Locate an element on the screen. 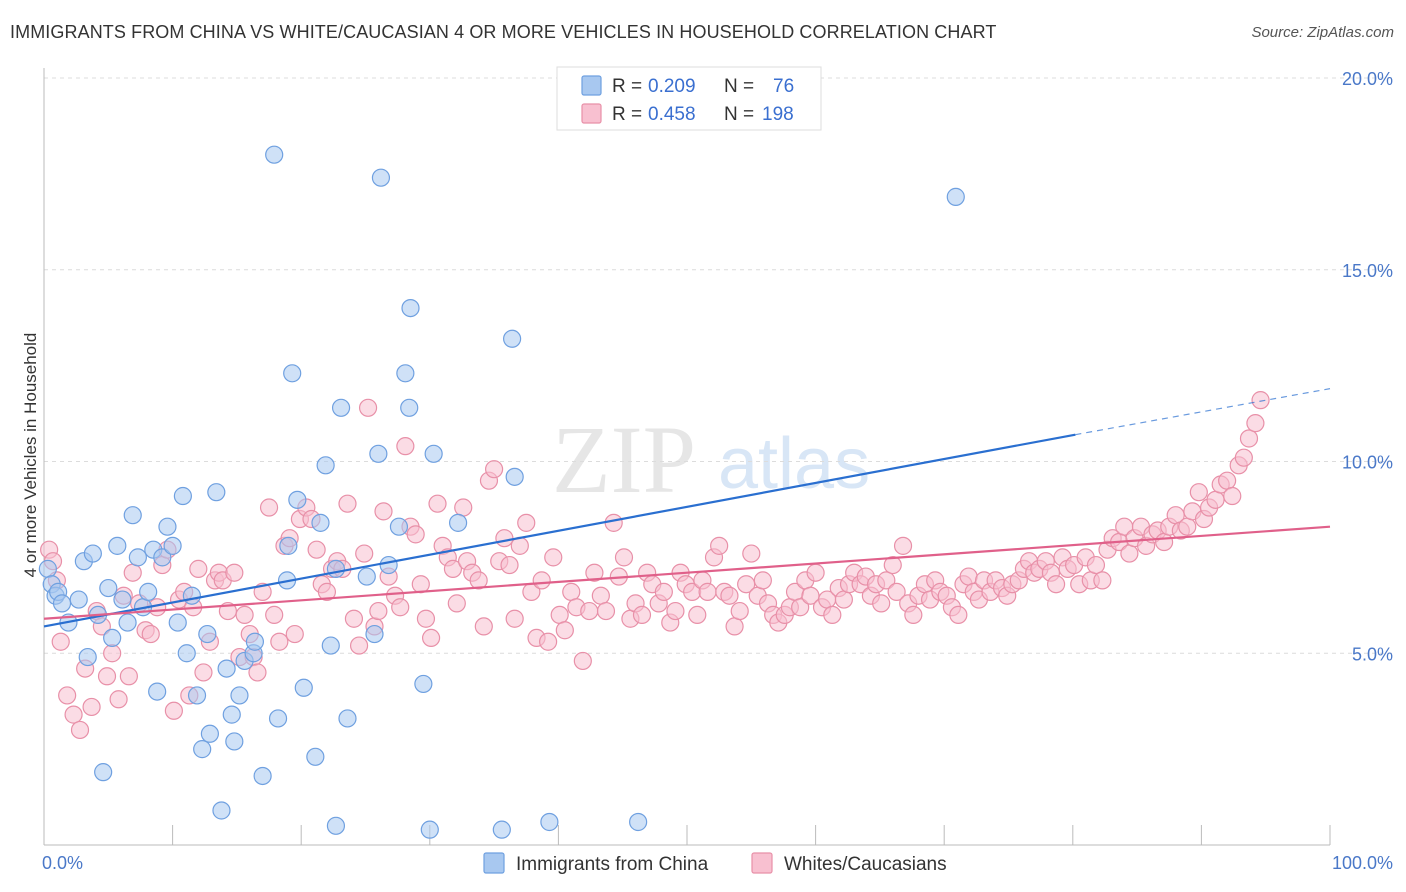  y-tick-label: 10.0% is located at coordinates (1367, 463).